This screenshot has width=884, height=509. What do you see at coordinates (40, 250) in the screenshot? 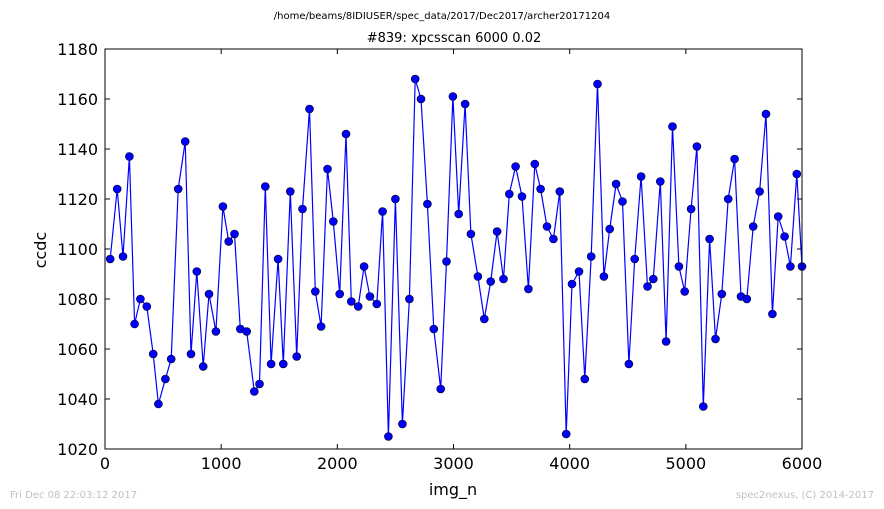
I see `y-axis-label: ccdc` at bounding box center [40, 250].